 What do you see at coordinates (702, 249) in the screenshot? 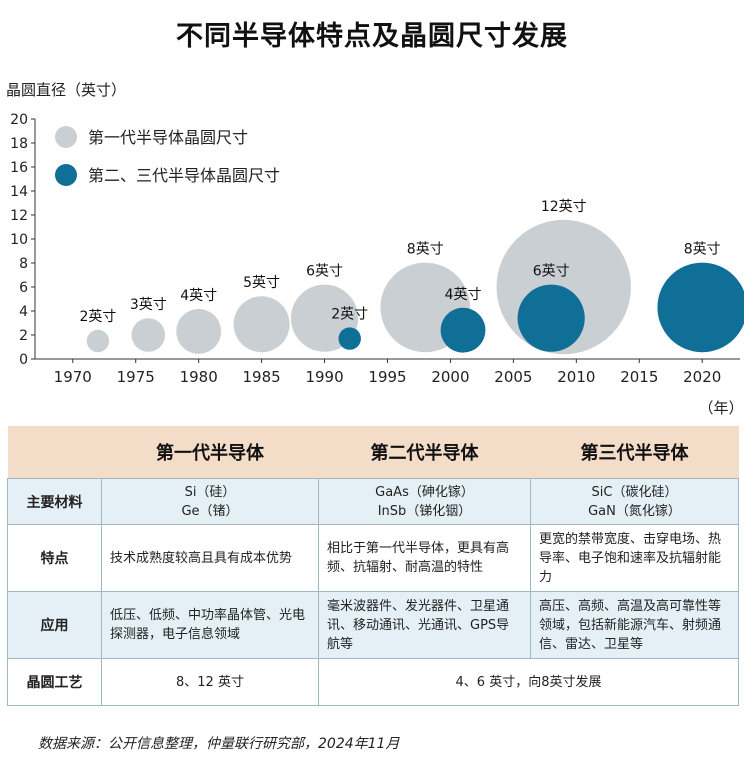
I see `bubble-label-gen23: 8英寸` at bounding box center [702, 249].